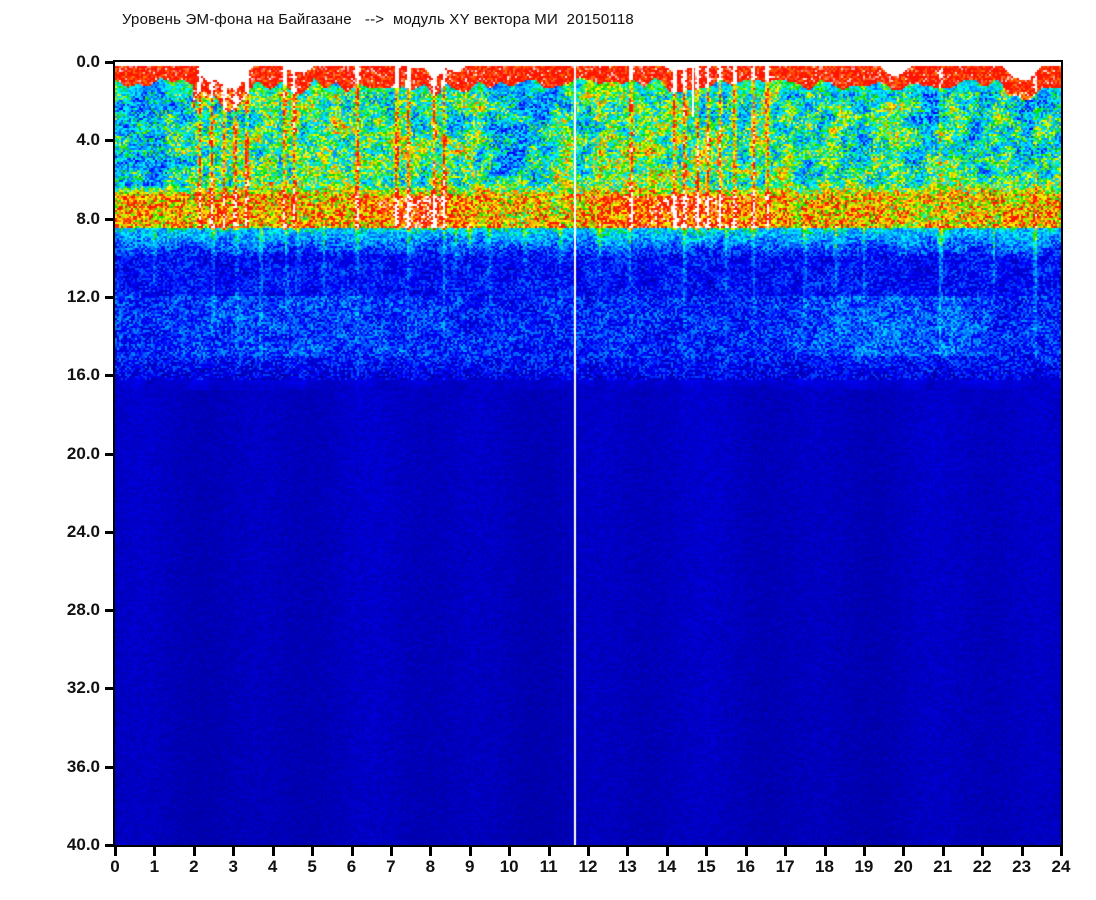  I want to click on x-tick-label: 3, so click(233, 866).